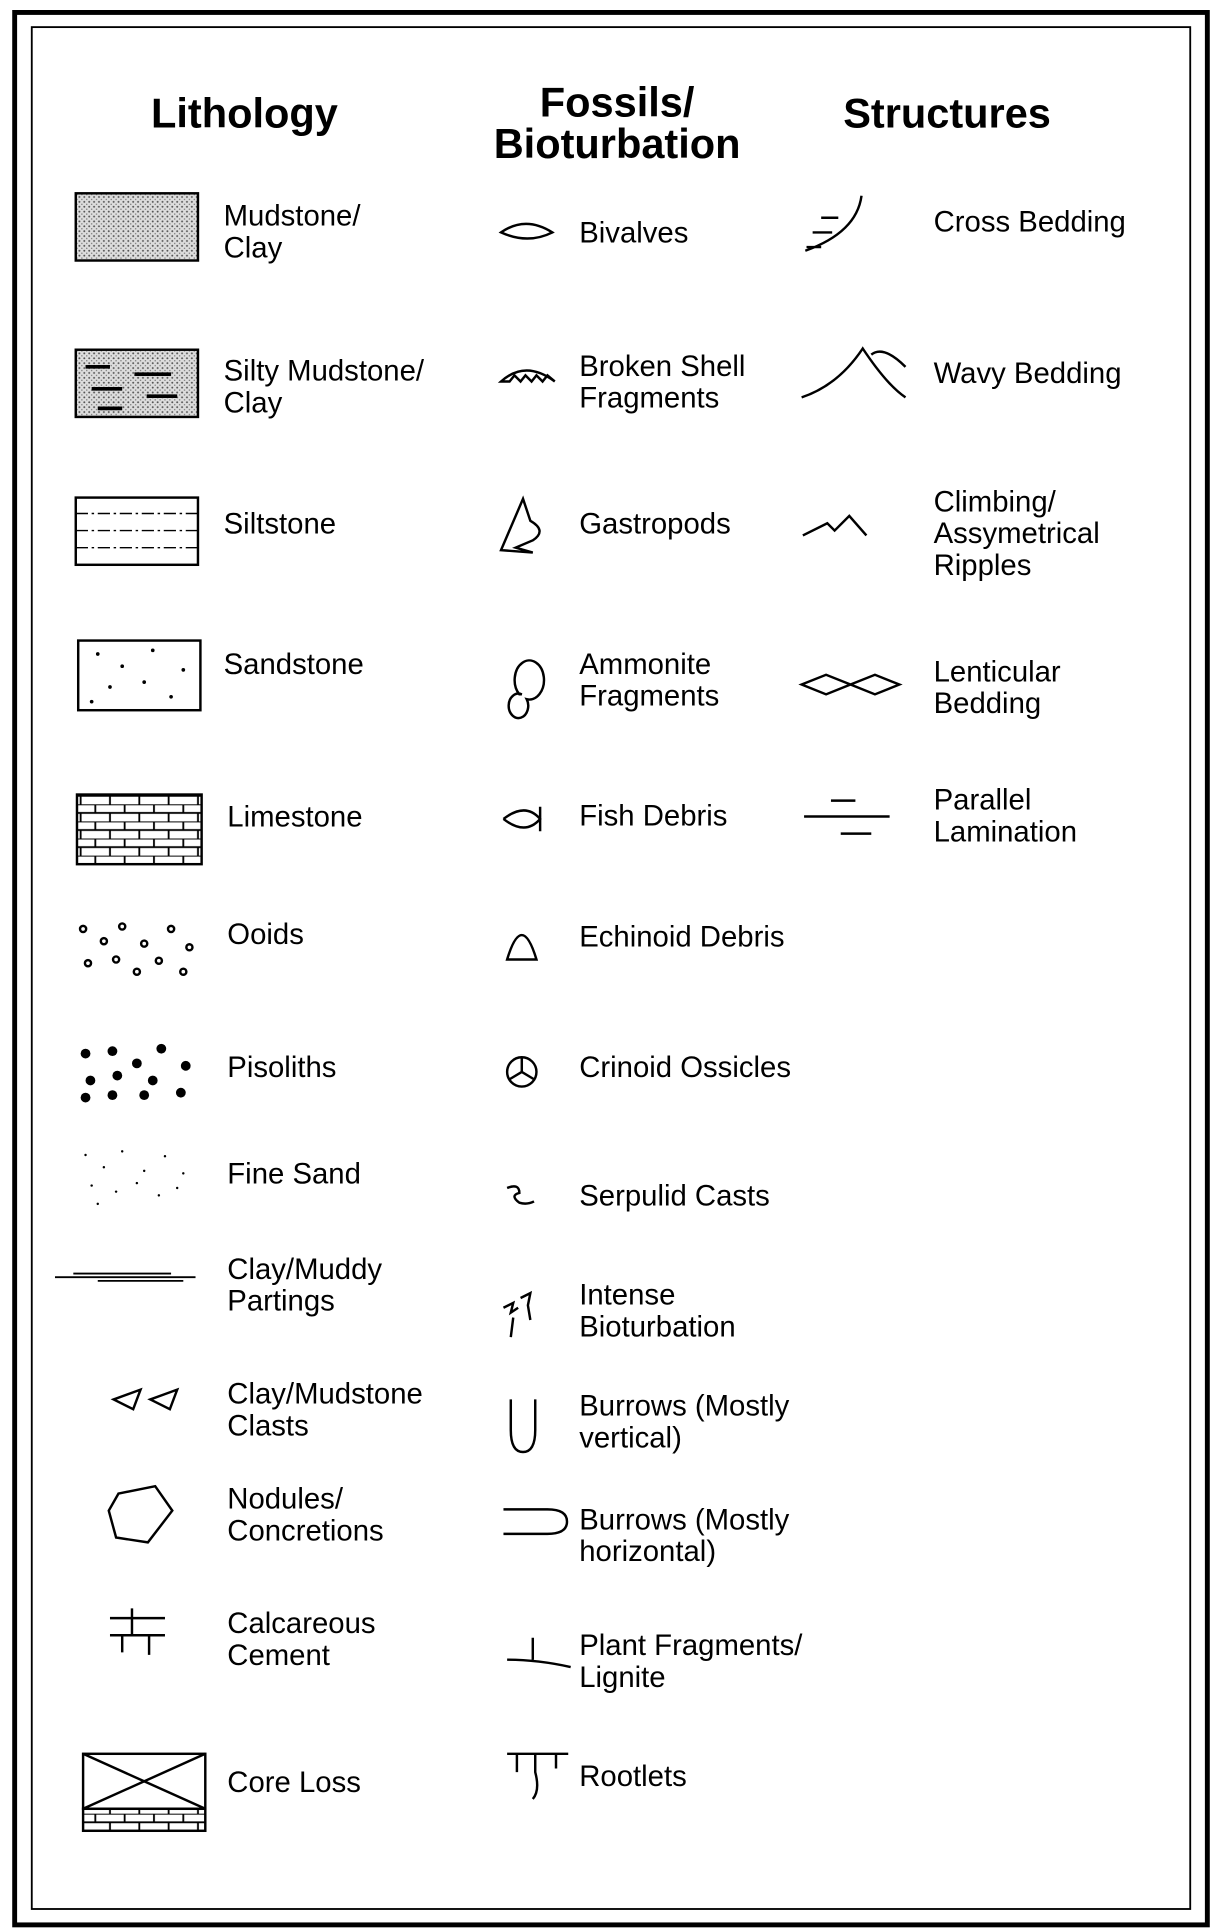 Image resolution: width=1222 pixels, height=1930 pixels. Describe the element at coordinates (265, 934) in the screenshot. I see `lithology-label: Ooids` at that location.